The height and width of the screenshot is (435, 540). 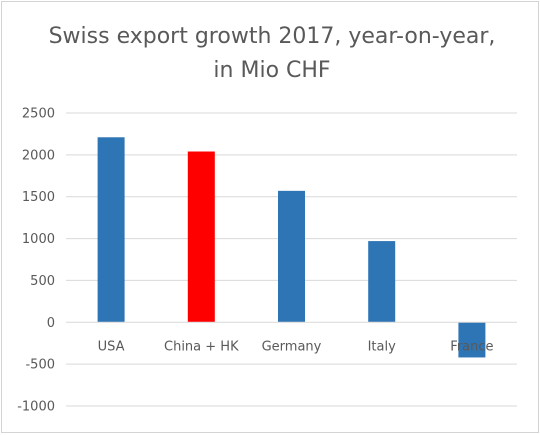 What do you see at coordinates (382, 282) in the screenshot?
I see `bar-italy` at bounding box center [382, 282].